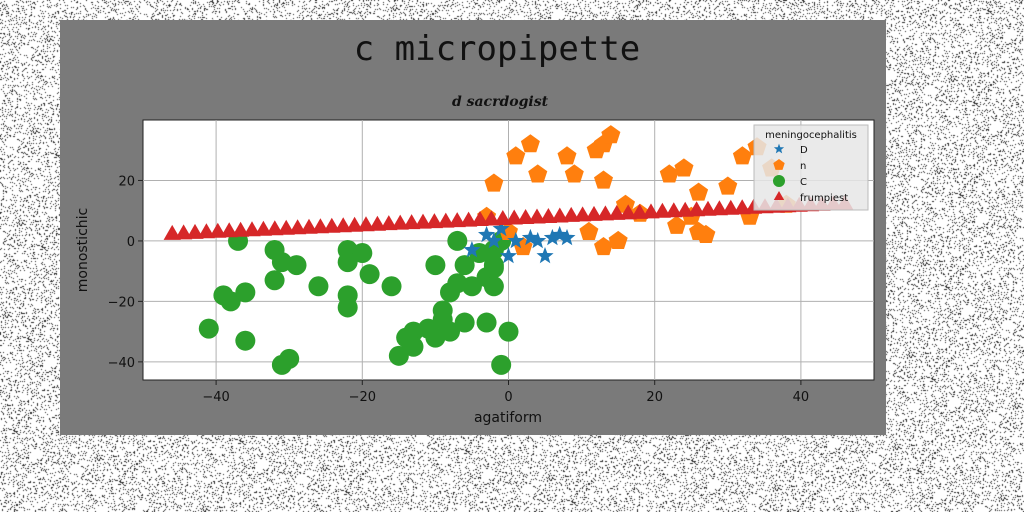 This screenshot has height=512, width=1024. Describe the element at coordinates (121, 302) in the screenshot. I see `y-tick-label: −20` at that location.